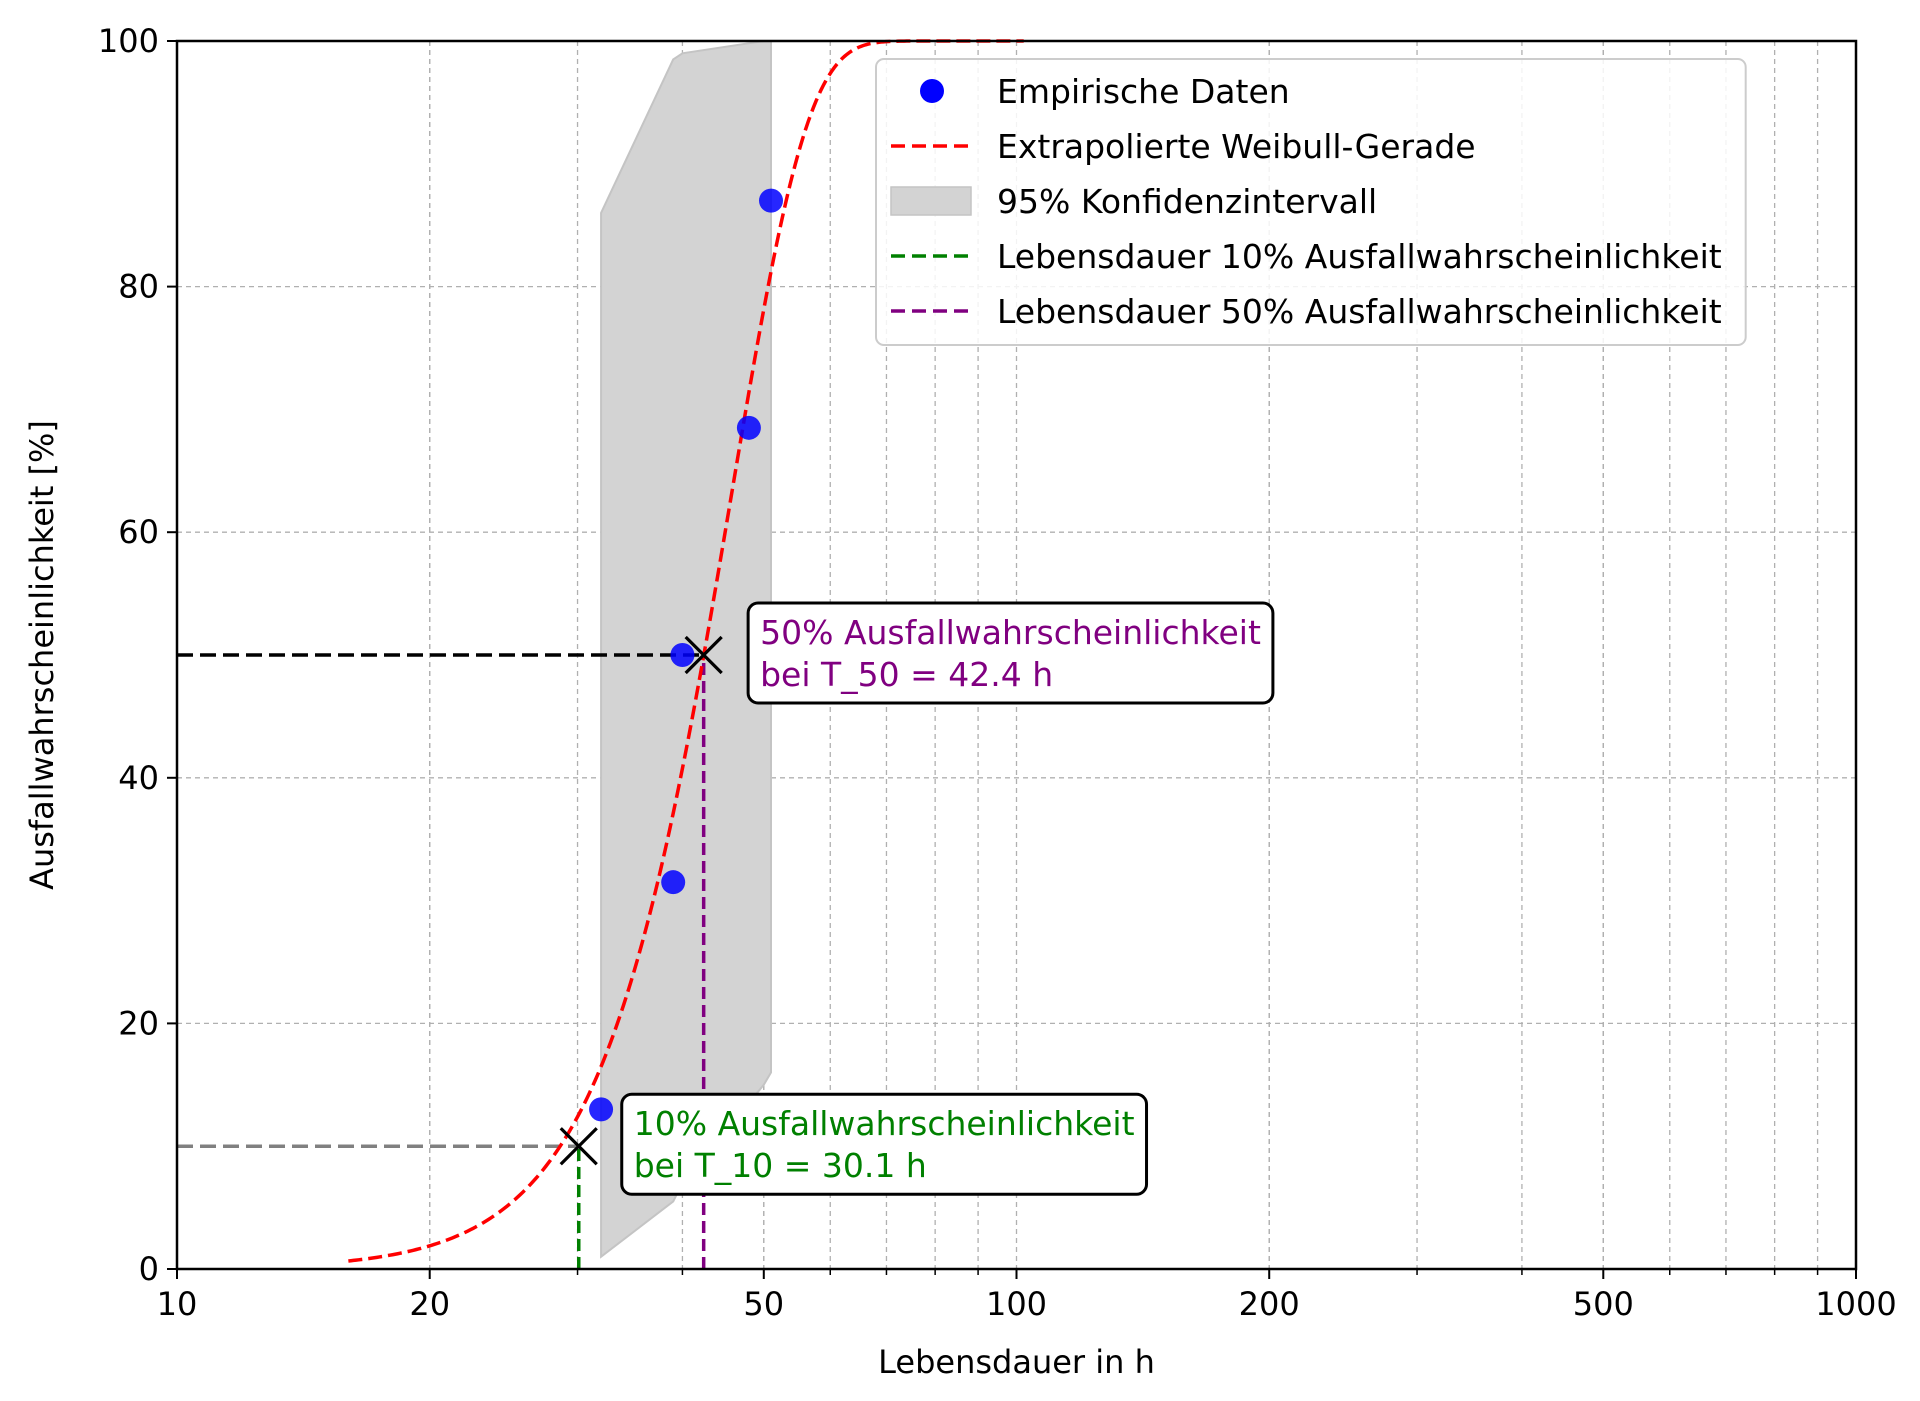  I want to click on y-tick-label: 80, so click(138, 287).